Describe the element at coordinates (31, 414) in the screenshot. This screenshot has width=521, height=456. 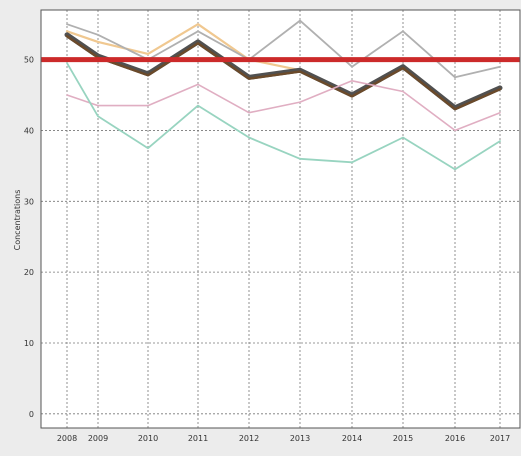
I see `y-tick-label: 0` at that location.